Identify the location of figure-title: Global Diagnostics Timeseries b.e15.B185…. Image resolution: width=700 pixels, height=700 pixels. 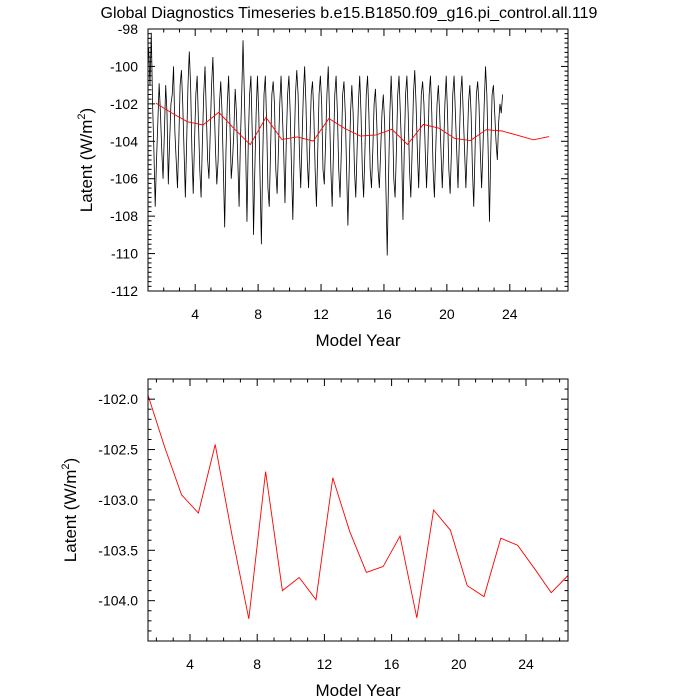
(349, 13).